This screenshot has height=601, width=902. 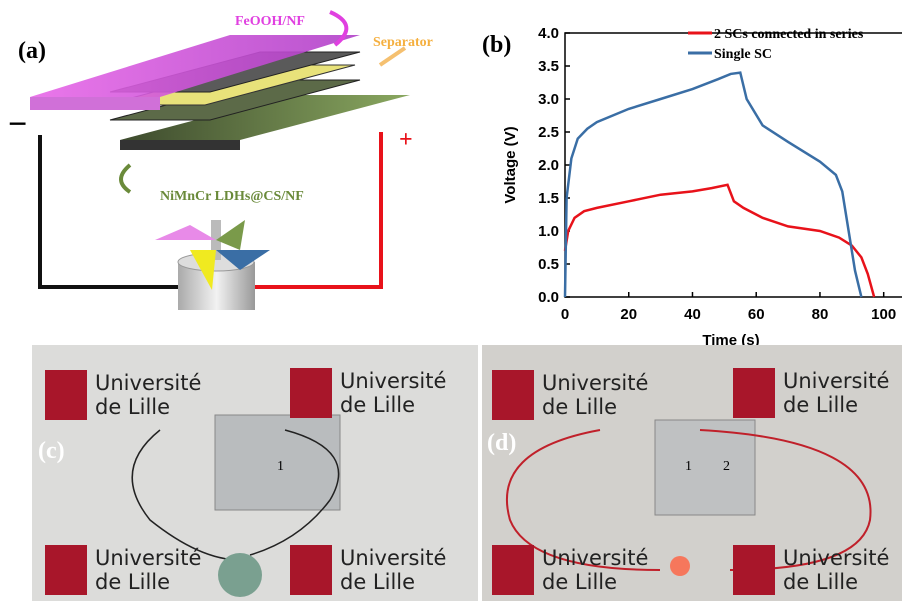 I want to click on label: Separator, so click(x=403, y=42).